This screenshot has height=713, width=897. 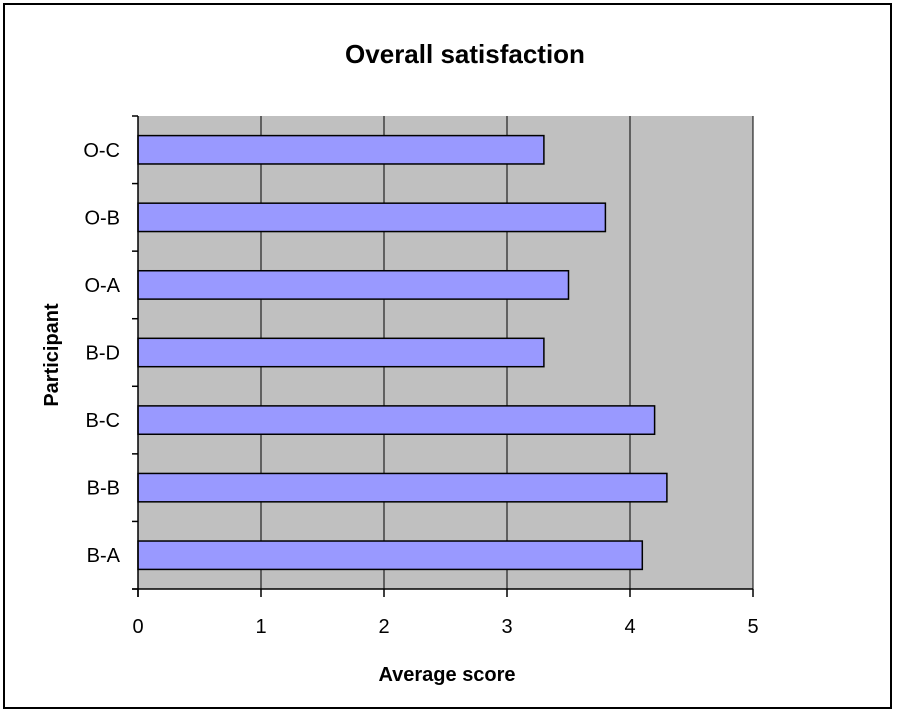 I want to click on bar-b-c, so click(x=396, y=420).